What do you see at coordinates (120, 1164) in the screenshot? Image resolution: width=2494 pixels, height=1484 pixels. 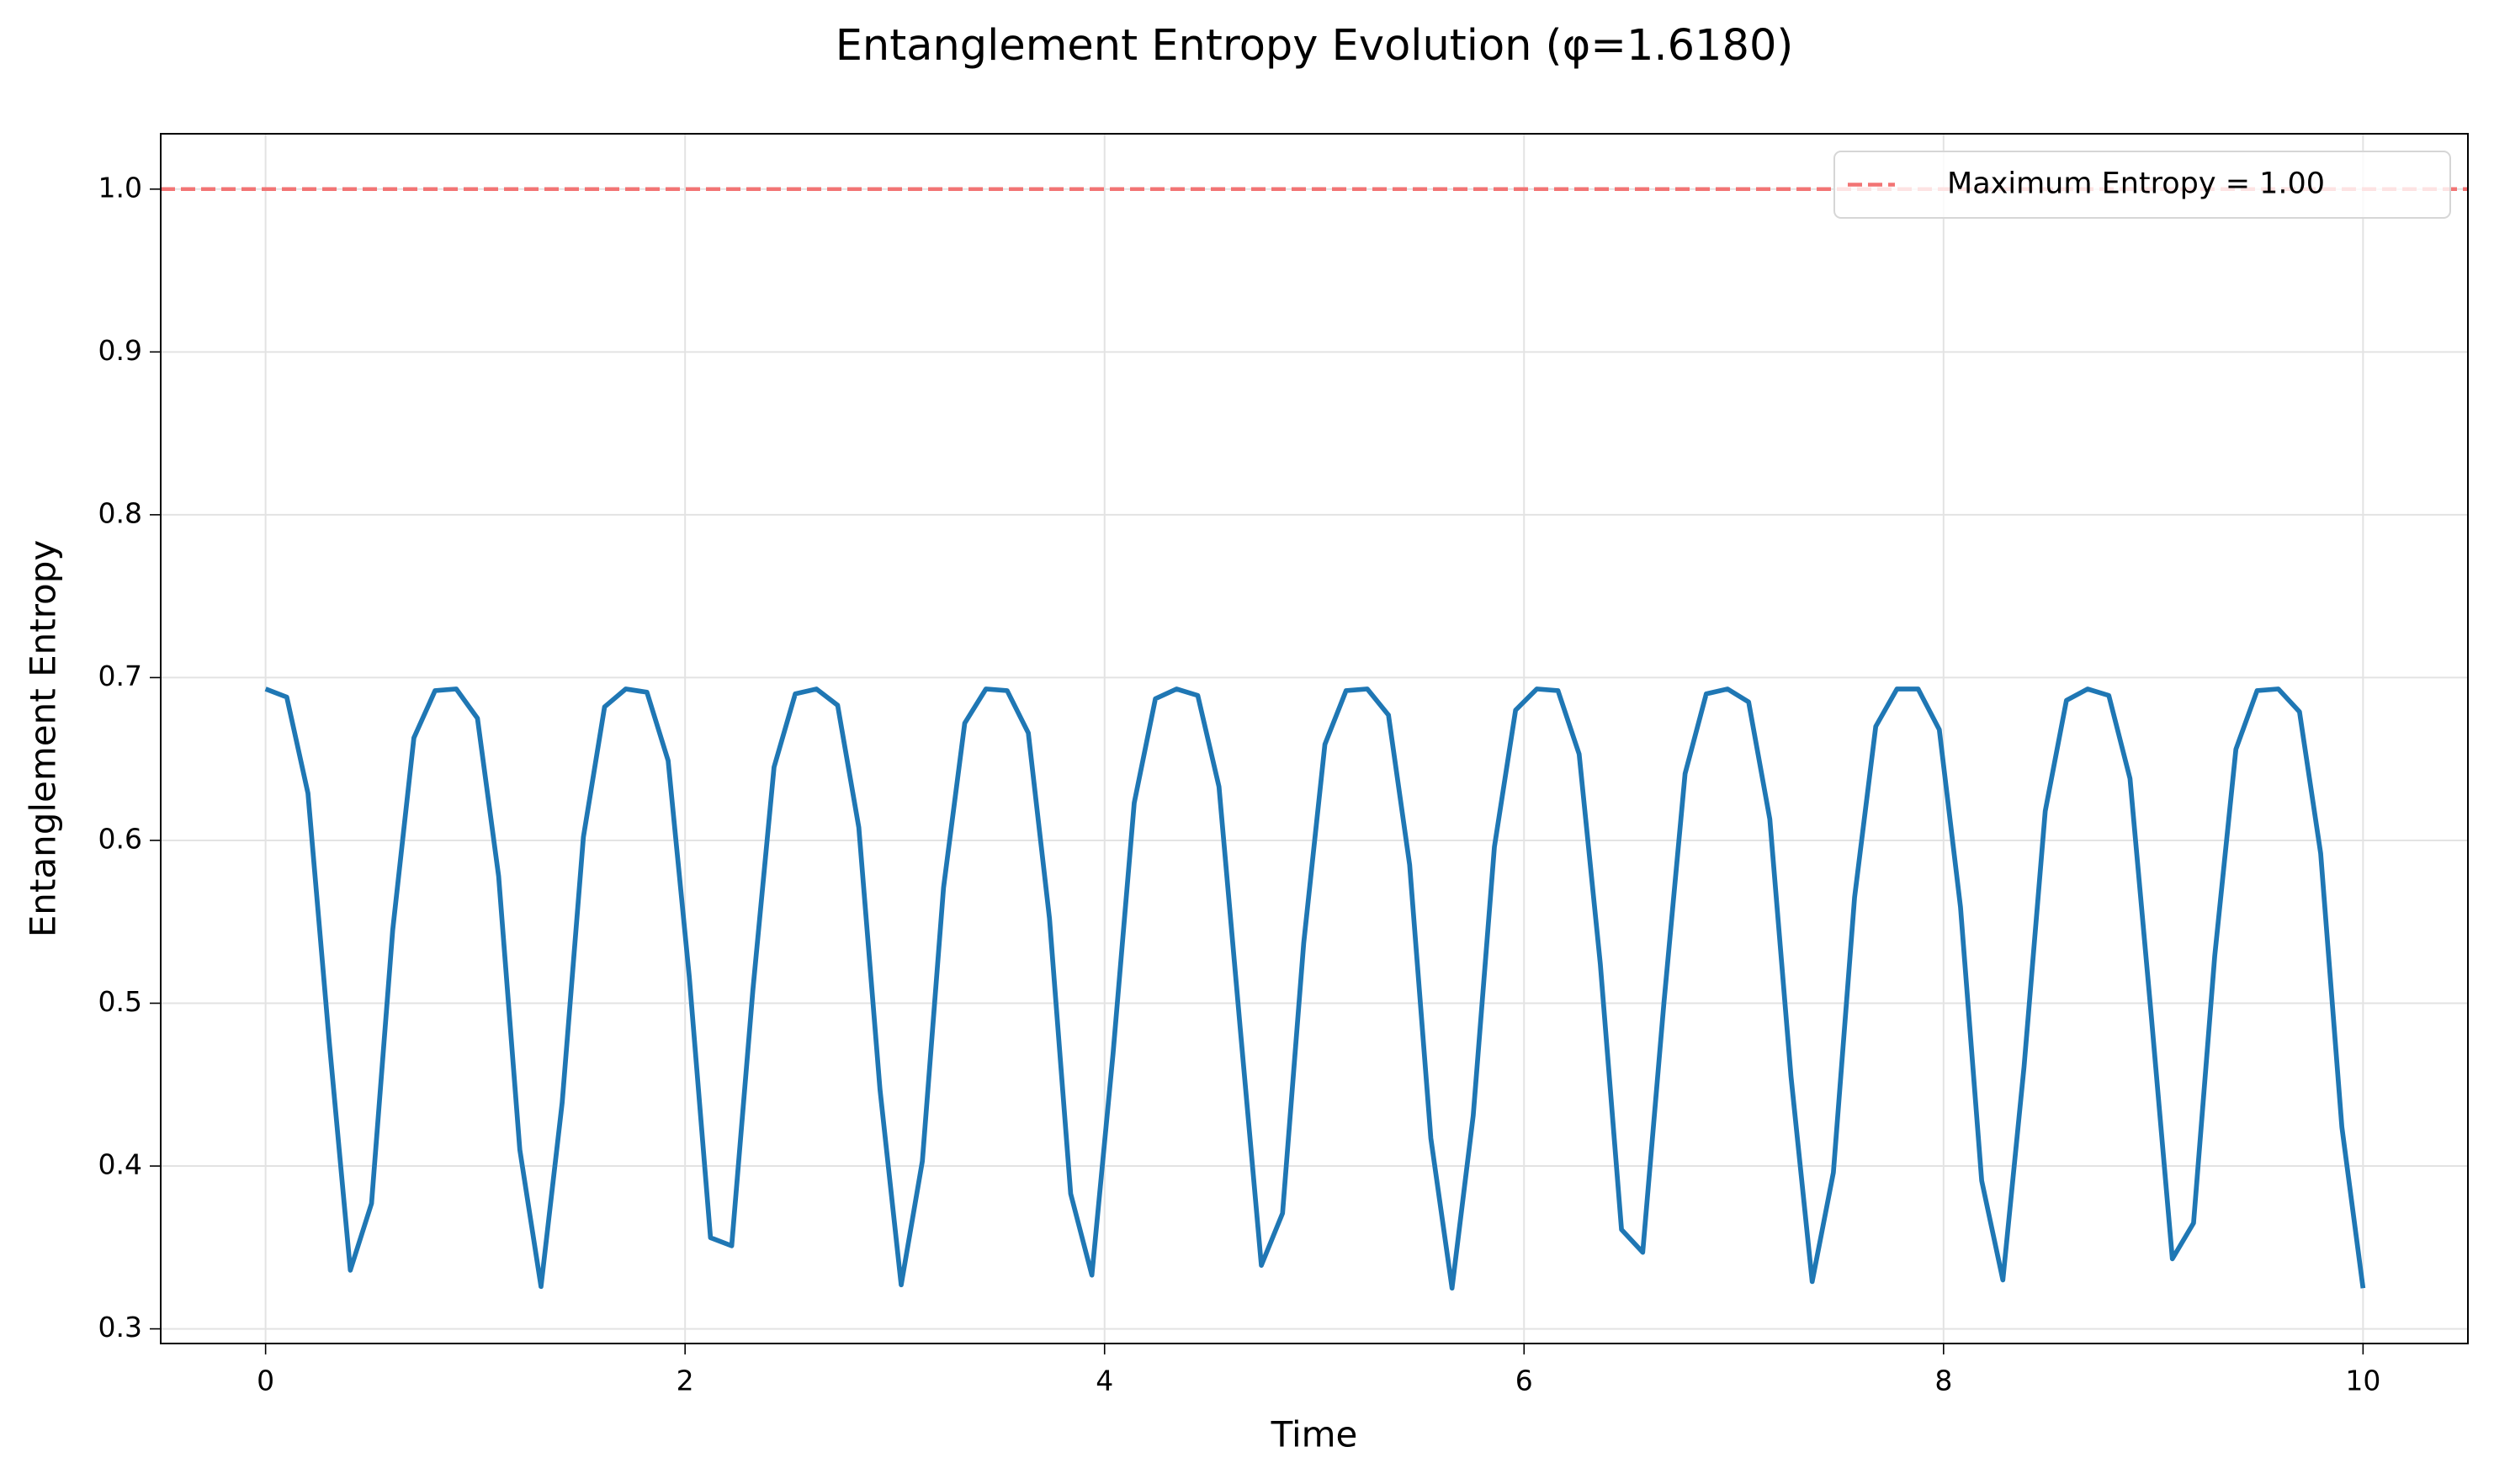 I see `y-tick-label: 0.4` at bounding box center [120, 1164].